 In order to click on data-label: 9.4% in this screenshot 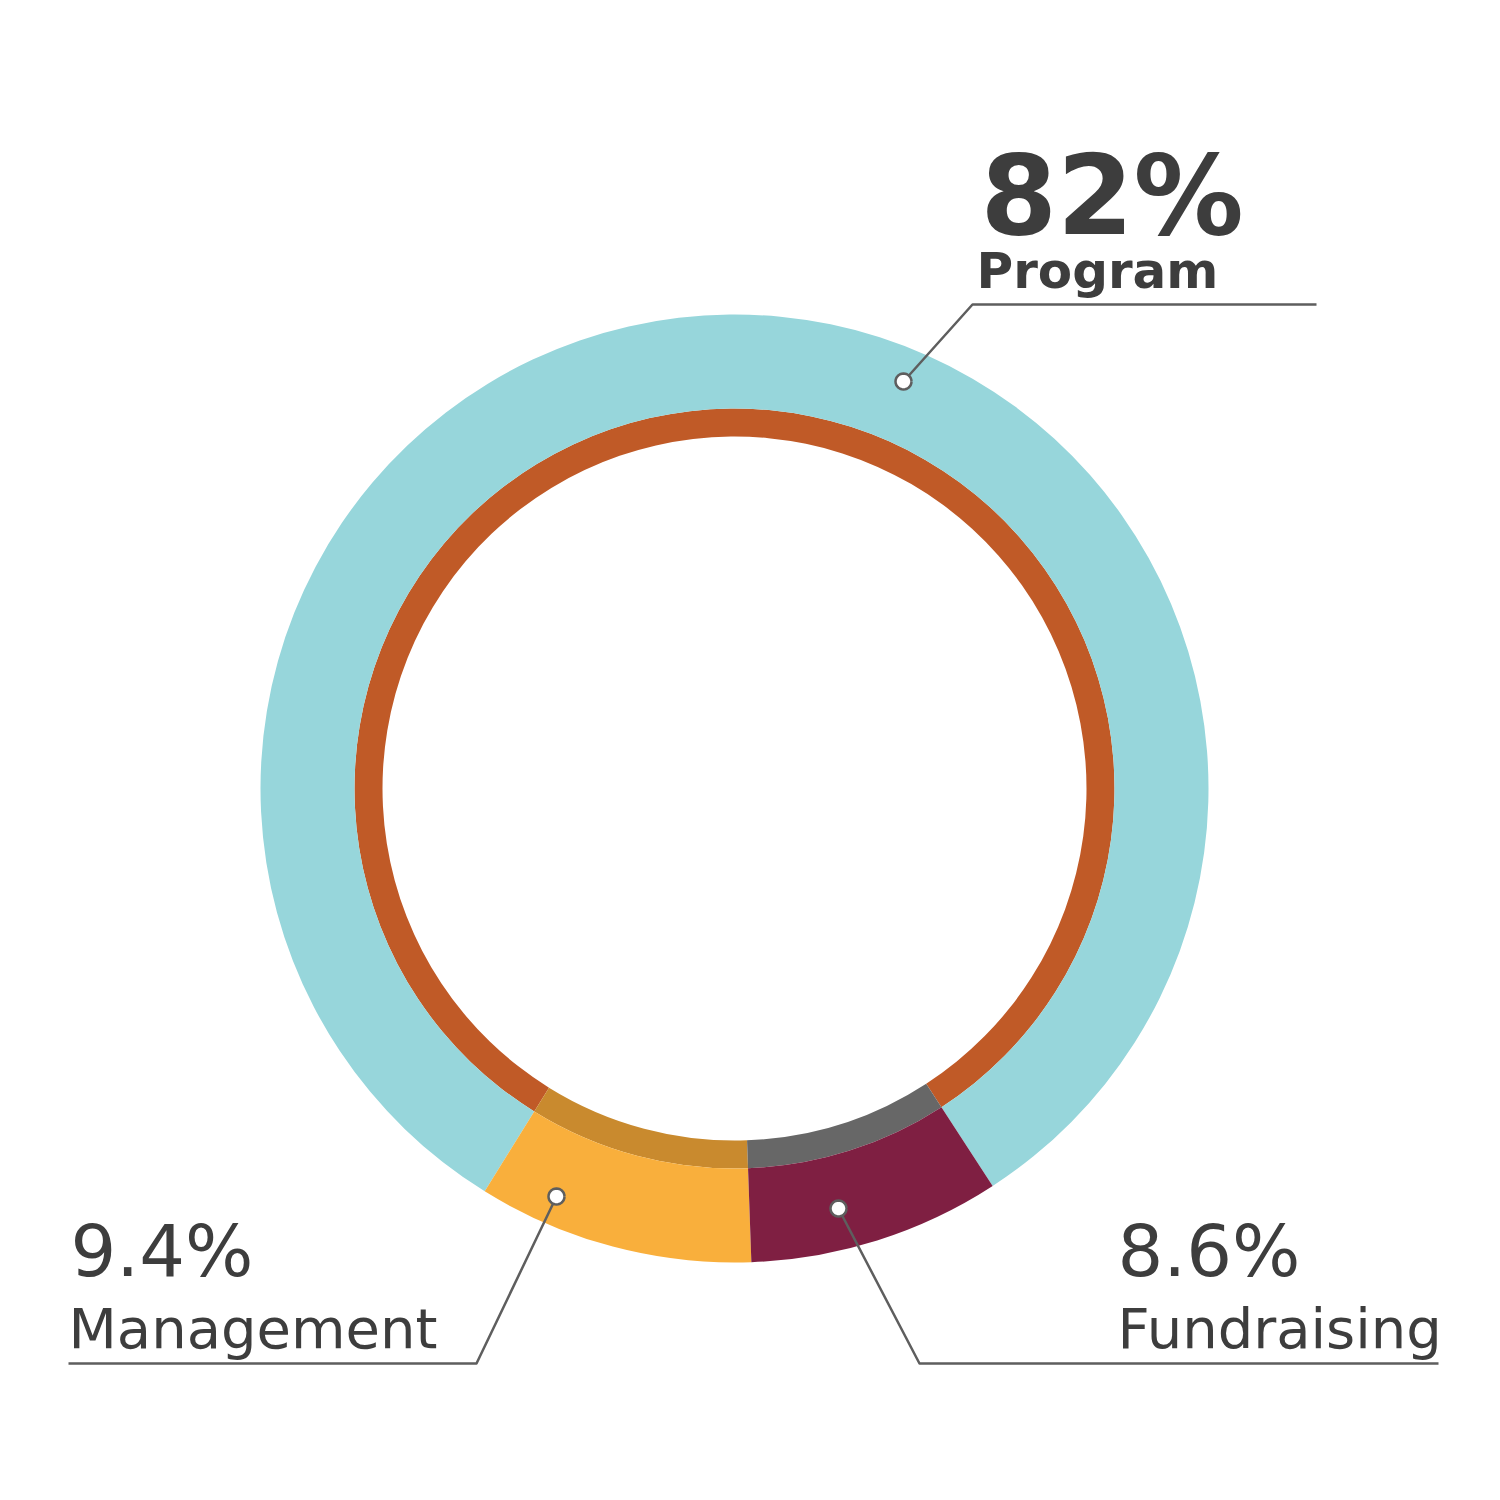, I will do `click(162, 1250)`.